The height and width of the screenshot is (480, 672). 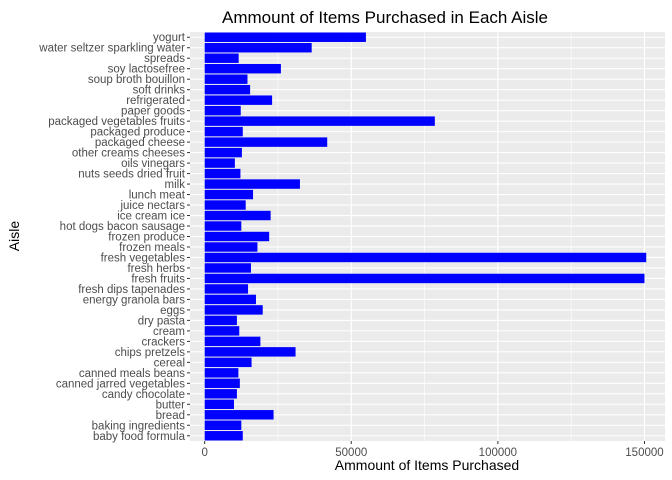 I want to click on y-axis-title: Aisle, so click(x=14, y=236).